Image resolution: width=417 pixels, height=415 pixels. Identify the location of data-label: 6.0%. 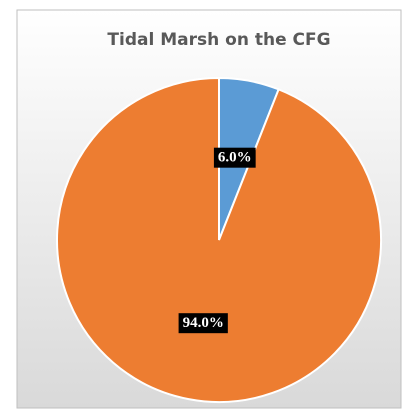
(235, 158).